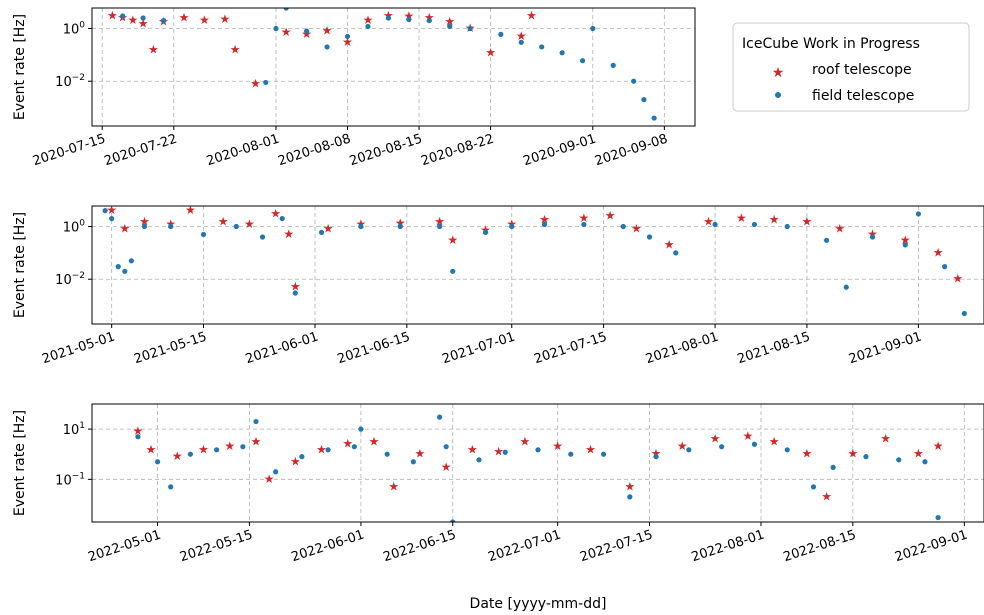  Describe the element at coordinates (538, 604) in the screenshot. I see `x-axis-label: Date [yyyy-mm-dd]` at that location.